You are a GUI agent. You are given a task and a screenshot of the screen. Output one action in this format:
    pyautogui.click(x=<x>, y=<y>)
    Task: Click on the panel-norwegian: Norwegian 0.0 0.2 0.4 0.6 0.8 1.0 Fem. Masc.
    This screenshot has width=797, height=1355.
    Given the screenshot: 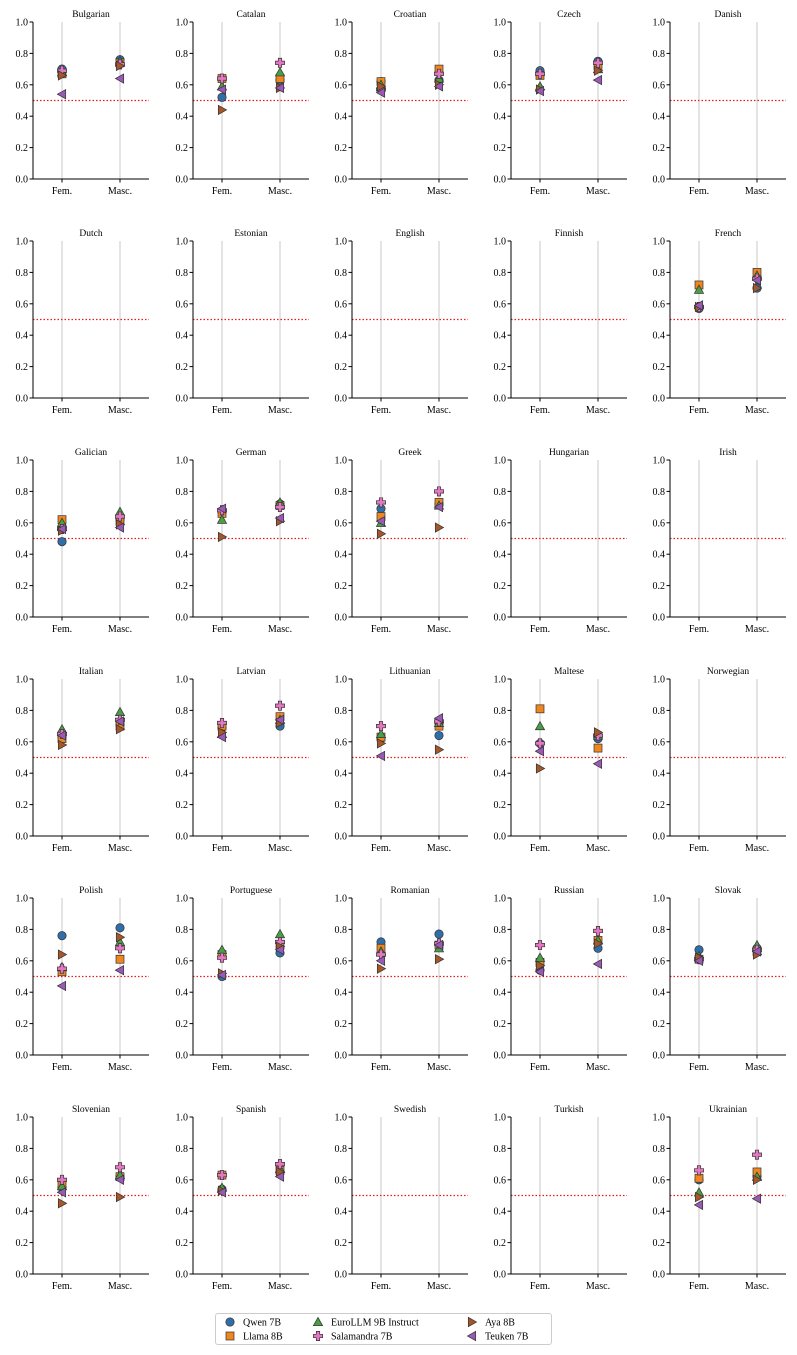 What is the action you would take?
    pyautogui.click(x=719, y=760)
    